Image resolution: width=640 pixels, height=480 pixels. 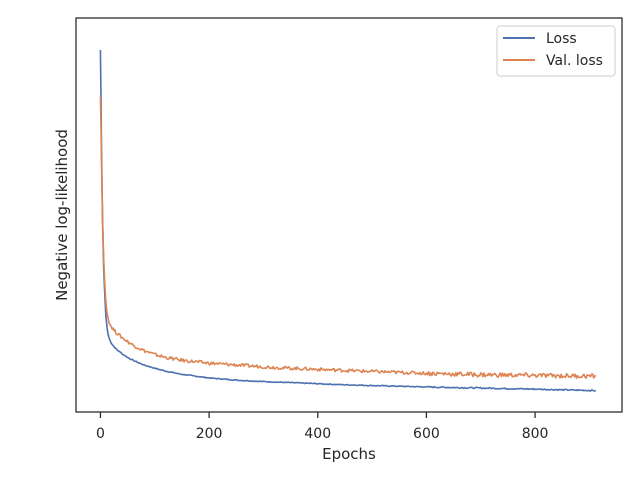 I want to click on x-tick-label: 600, so click(x=426, y=434).